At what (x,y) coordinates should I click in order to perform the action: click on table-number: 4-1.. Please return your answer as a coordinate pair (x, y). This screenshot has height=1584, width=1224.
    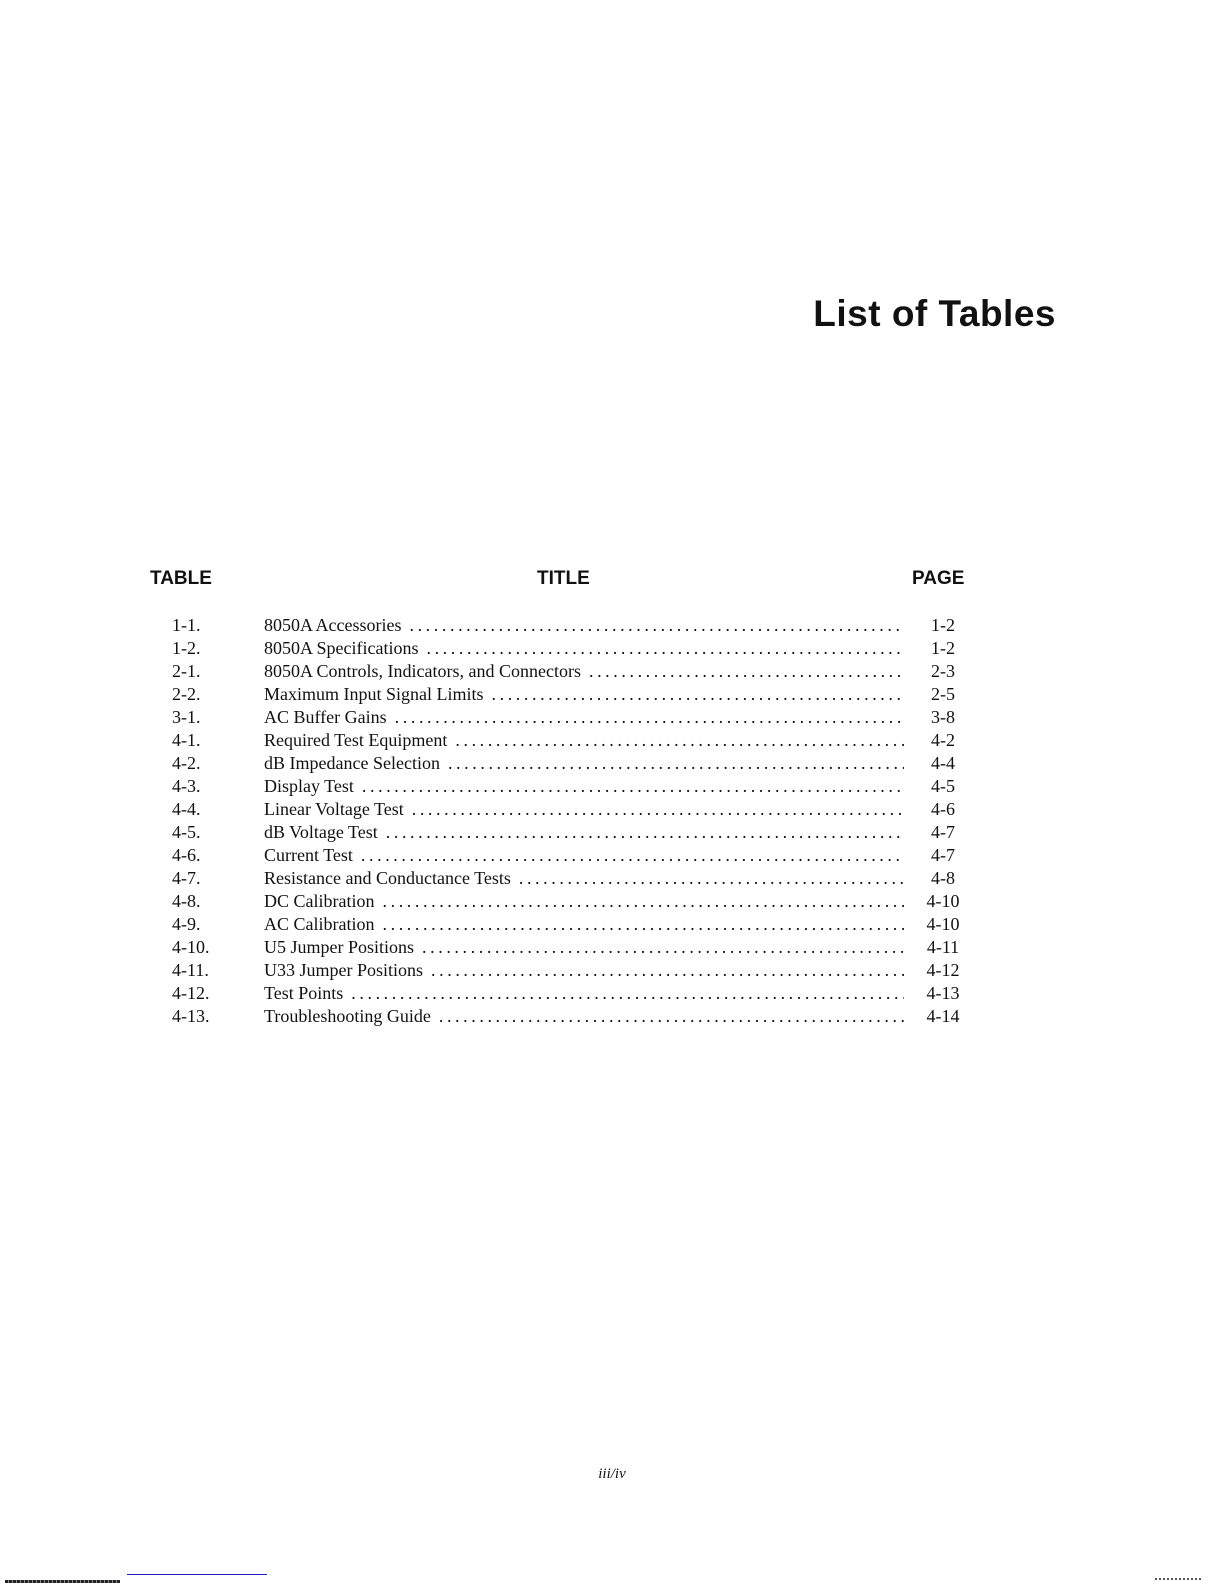
    Looking at the image, I should click on (186, 740).